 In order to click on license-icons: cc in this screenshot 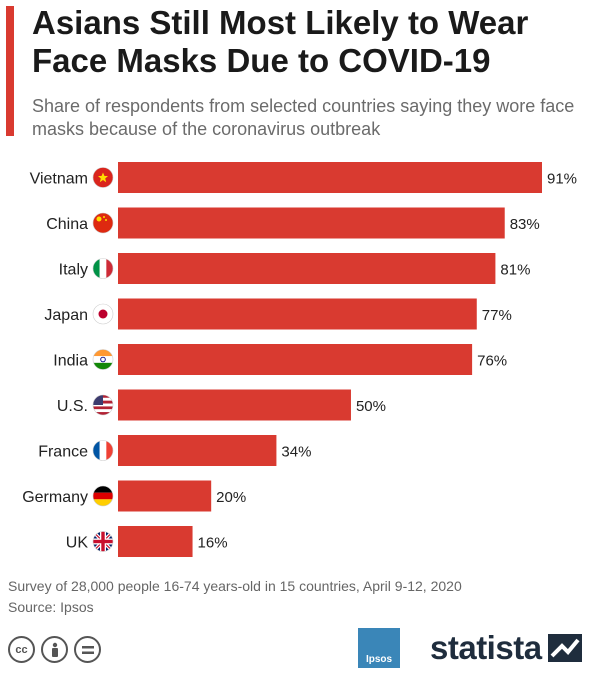, I will do `click(54, 649)`.